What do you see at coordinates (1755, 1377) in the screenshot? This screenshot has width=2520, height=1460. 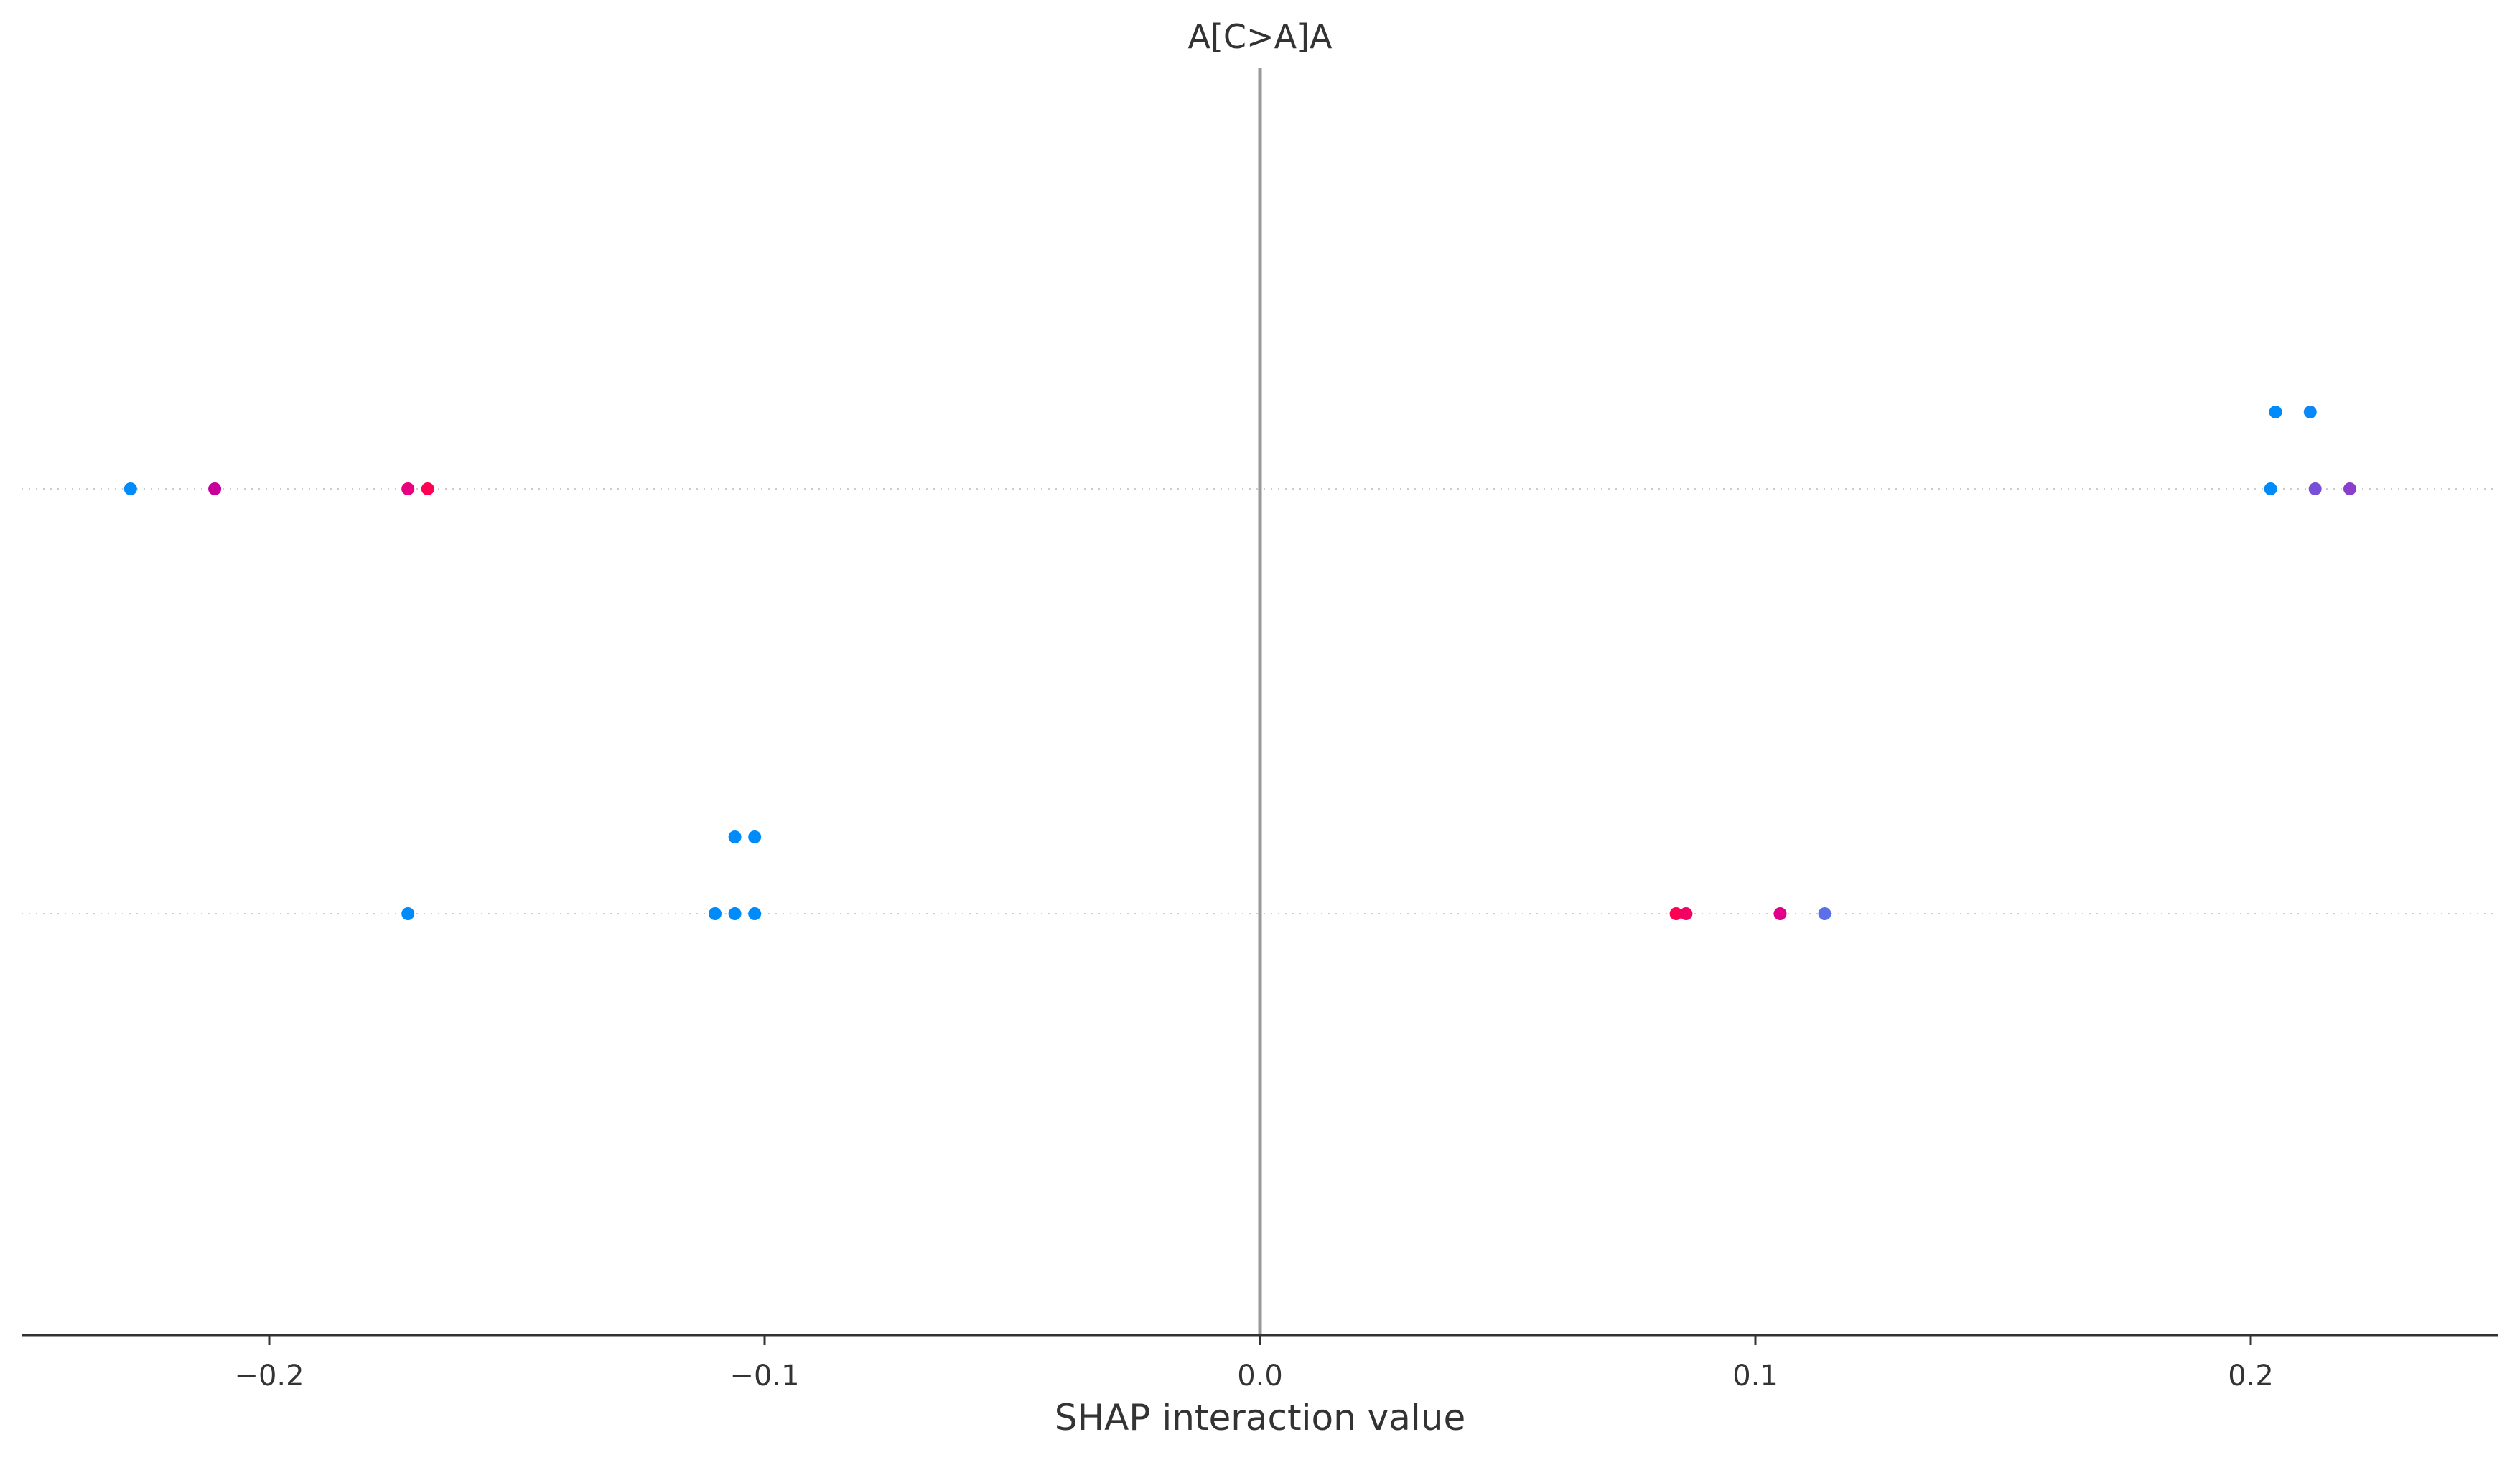 I see `x-tick-label: 0.1` at bounding box center [1755, 1377].